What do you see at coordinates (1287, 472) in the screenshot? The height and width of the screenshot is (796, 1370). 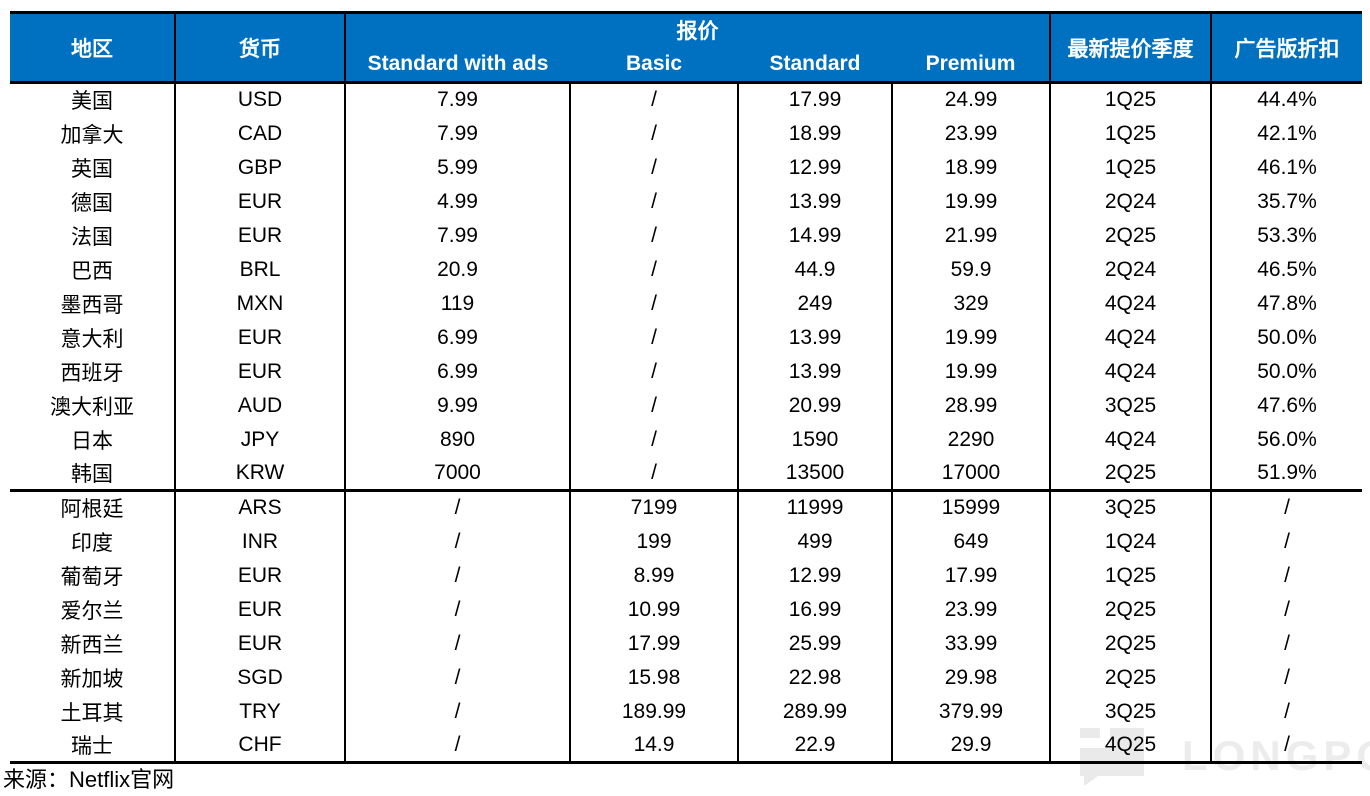 I see `cell-ads-discount: 51.9%` at bounding box center [1287, 472].